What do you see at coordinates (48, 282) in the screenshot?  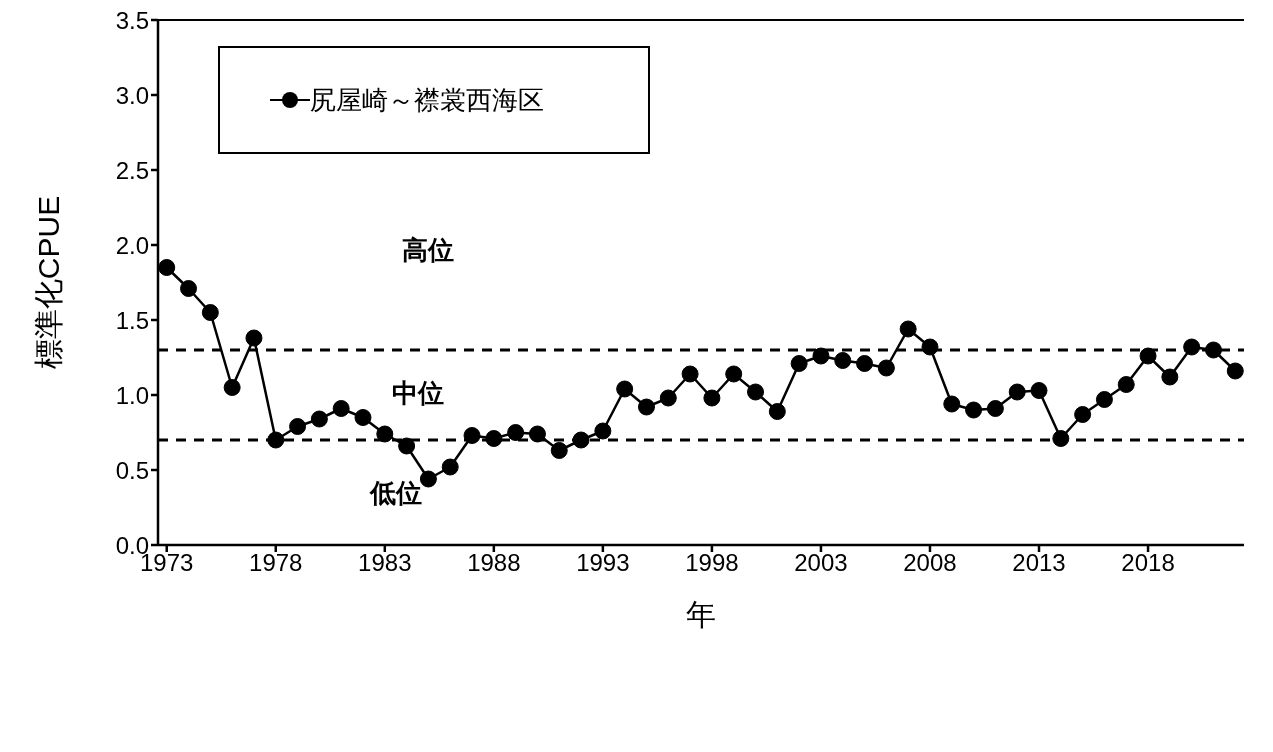 I see `y-axis-title: 標準化CPUE` at bounding box center [48, 282].